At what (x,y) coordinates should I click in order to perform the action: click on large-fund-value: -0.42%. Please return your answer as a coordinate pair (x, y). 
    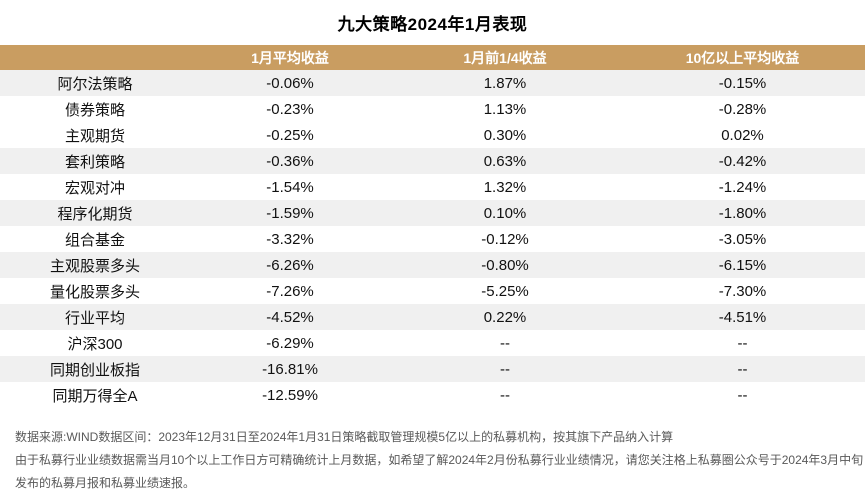
    Looking at the image, I should click on (742, 161).